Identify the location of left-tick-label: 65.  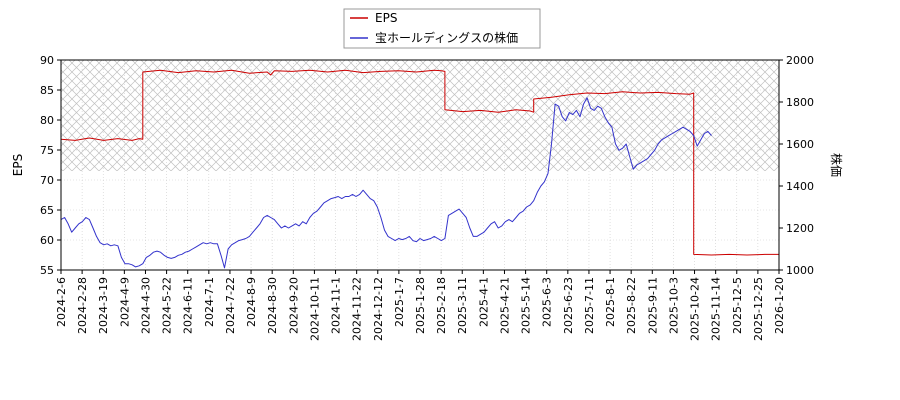
(47, 210).